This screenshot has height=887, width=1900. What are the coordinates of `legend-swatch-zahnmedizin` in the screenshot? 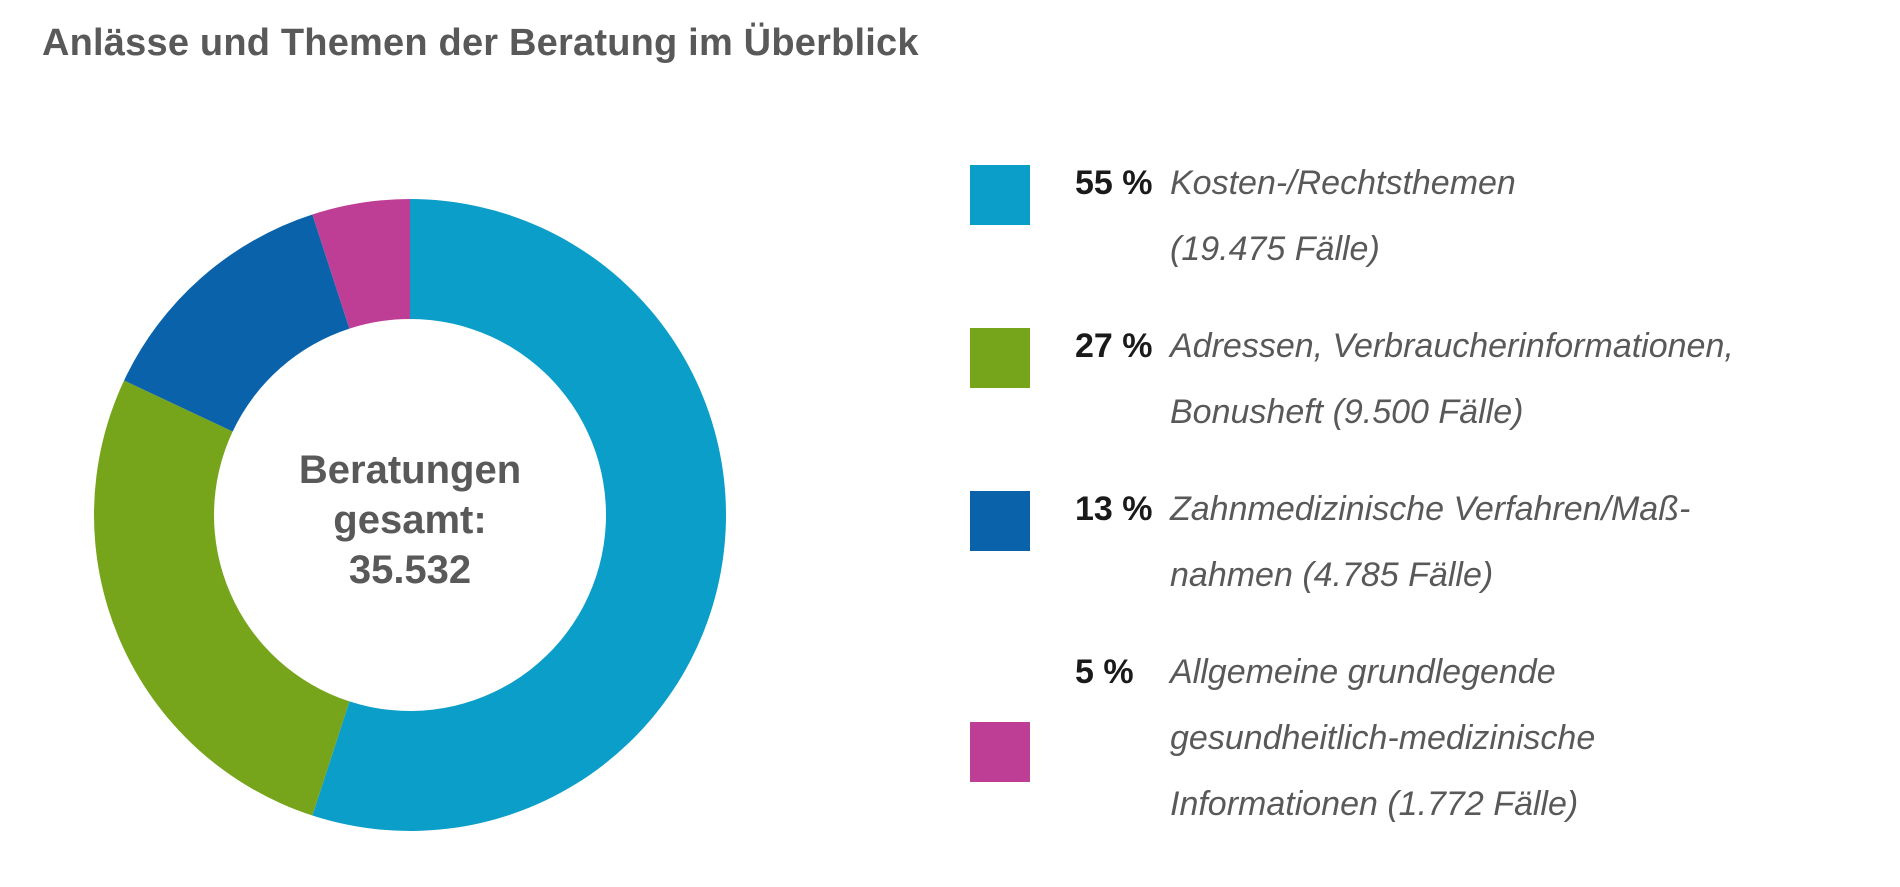 It's located at (1000, 521).